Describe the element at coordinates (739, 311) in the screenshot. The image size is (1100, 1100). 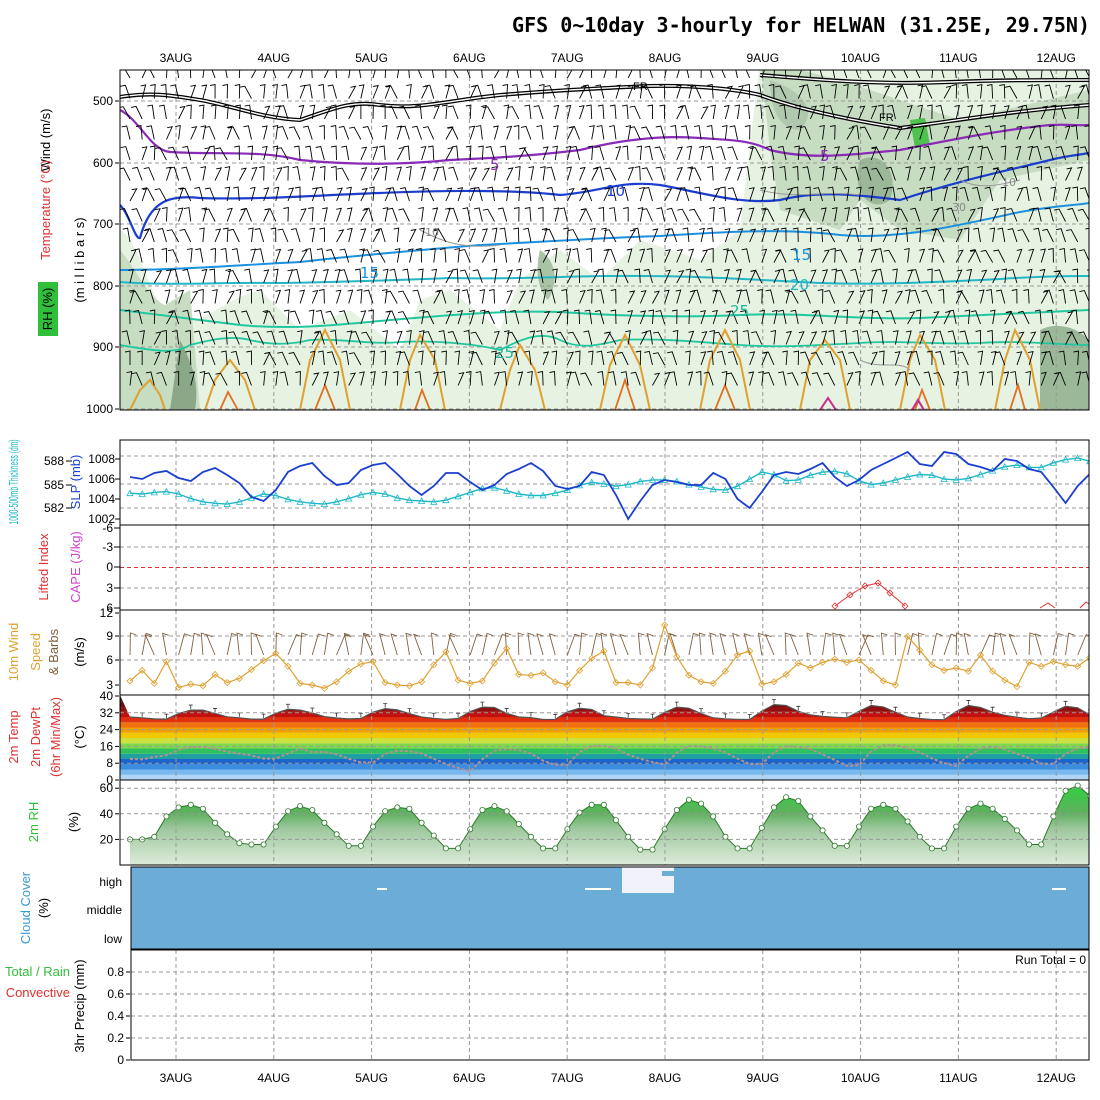
I see `isotherm-label-25a: 25` at that location.